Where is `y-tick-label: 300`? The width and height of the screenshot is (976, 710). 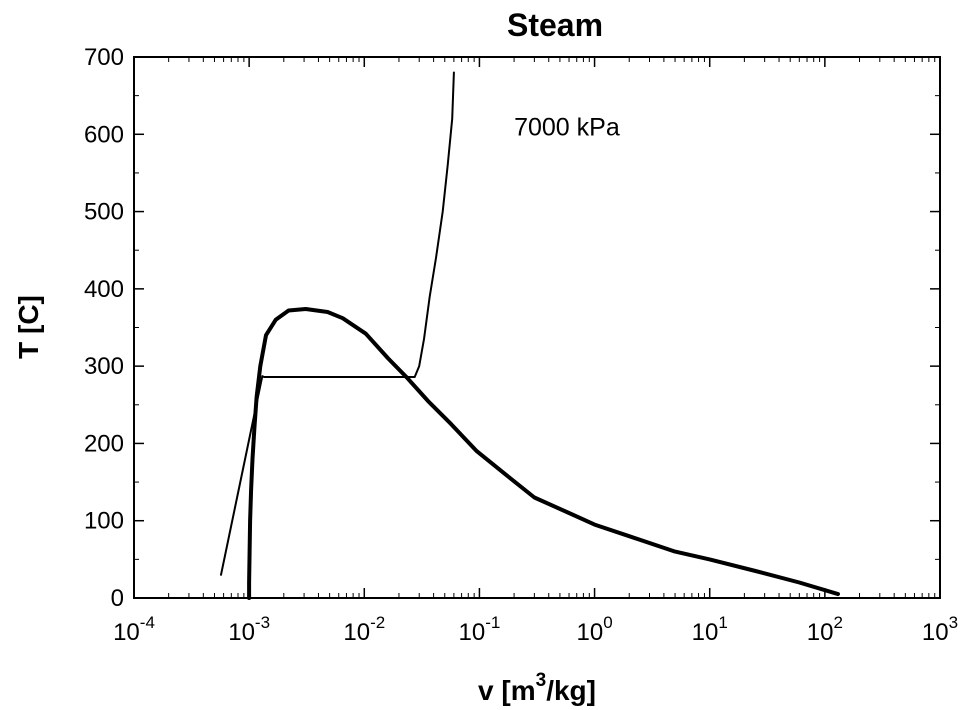 y-tick-label: 300 is located at coordinates (104, 366).